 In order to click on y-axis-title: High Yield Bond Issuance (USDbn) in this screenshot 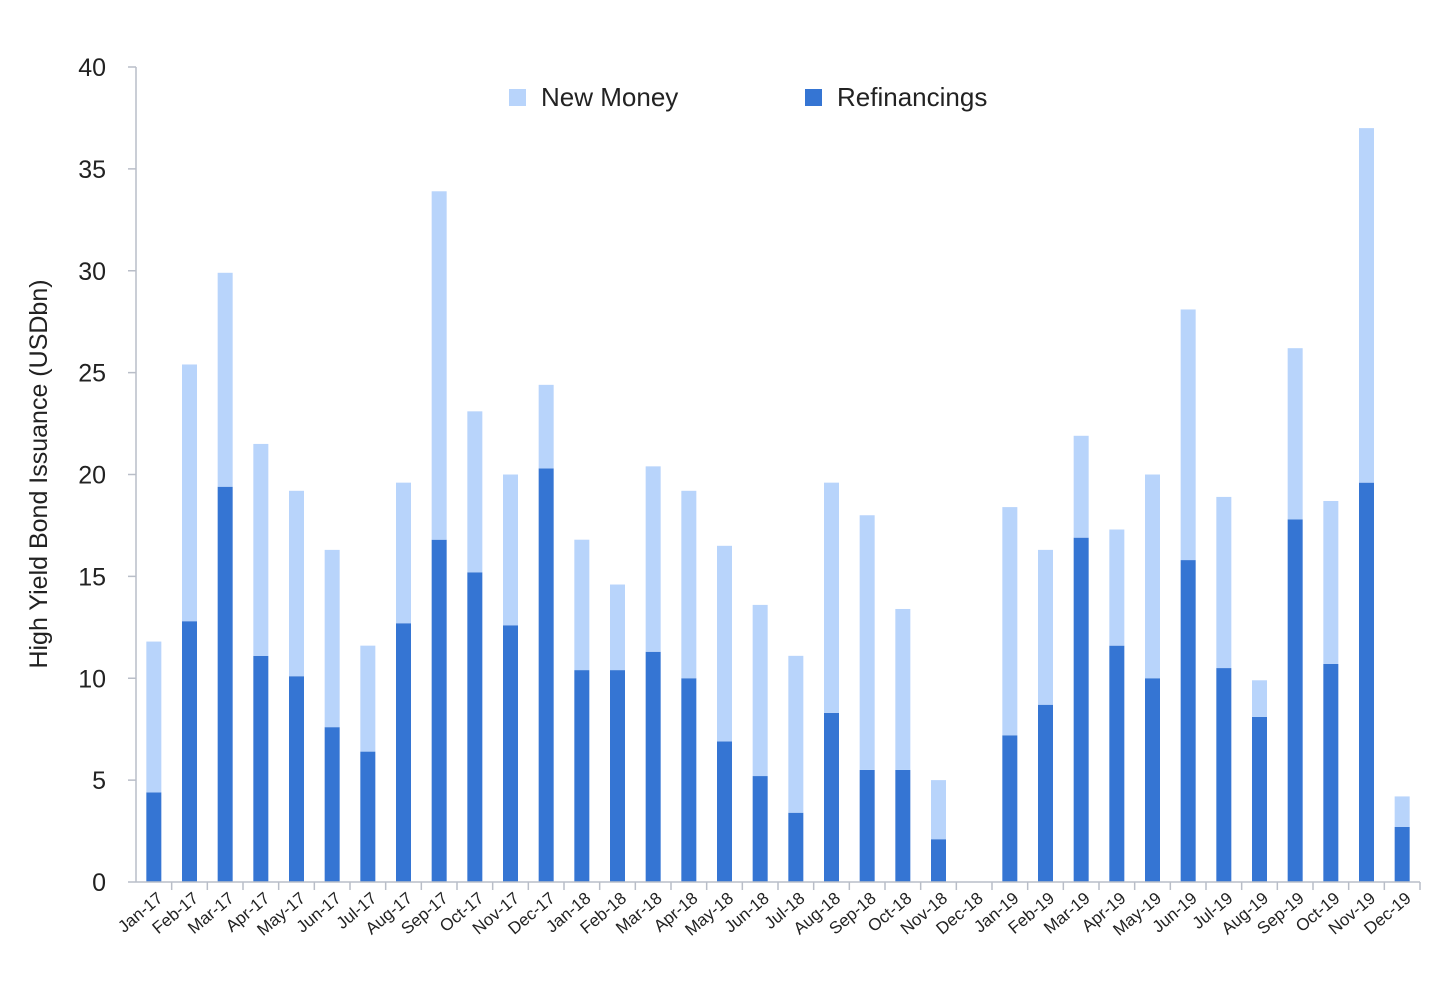, I will do `click(39, 473)`.